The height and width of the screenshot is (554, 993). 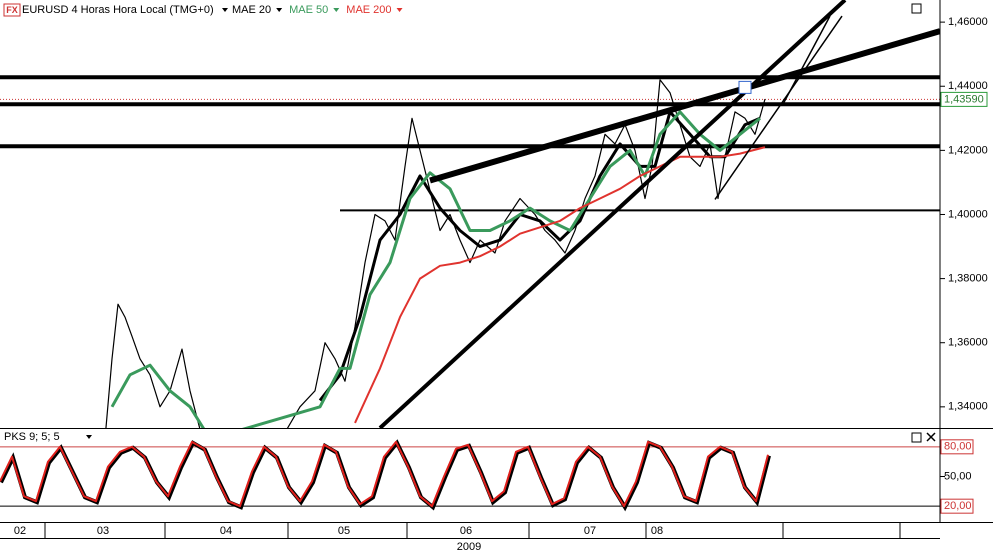 I want to click on y-tick-label: 1,40000, so click(x=968, y=214).